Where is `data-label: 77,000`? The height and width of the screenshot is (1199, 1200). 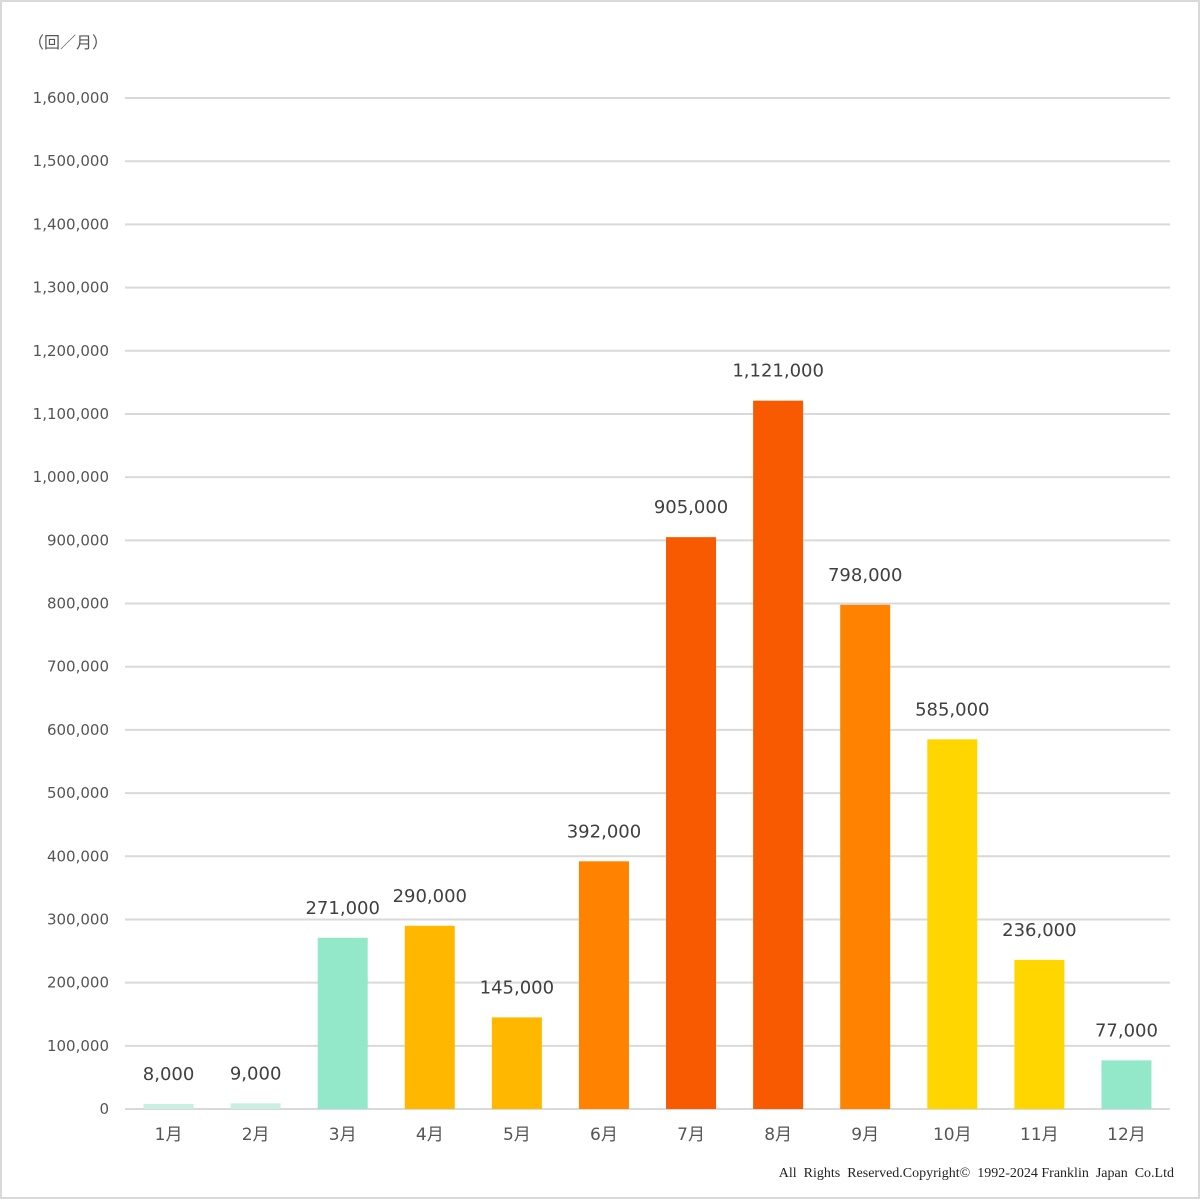
data-label: 77,000 is located at coordinates (1126, 1030).